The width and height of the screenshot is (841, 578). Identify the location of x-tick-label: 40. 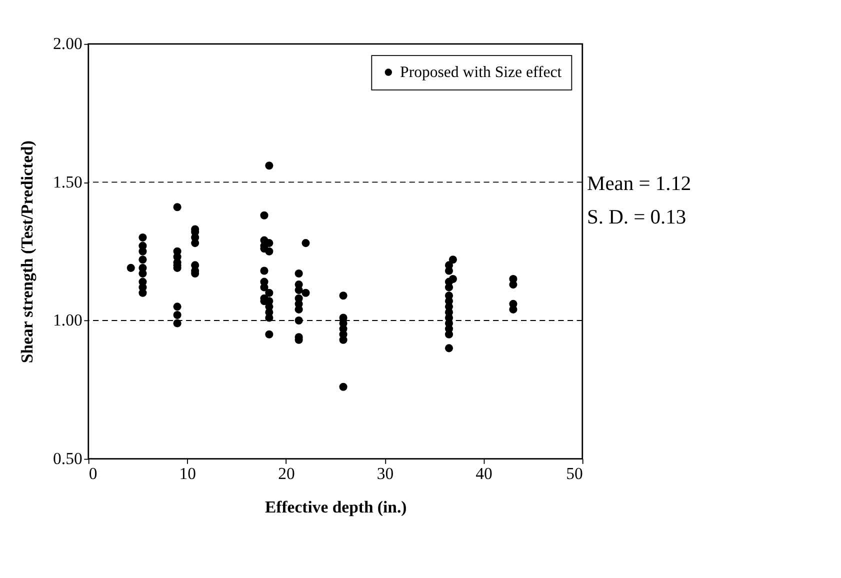
(484, 473).